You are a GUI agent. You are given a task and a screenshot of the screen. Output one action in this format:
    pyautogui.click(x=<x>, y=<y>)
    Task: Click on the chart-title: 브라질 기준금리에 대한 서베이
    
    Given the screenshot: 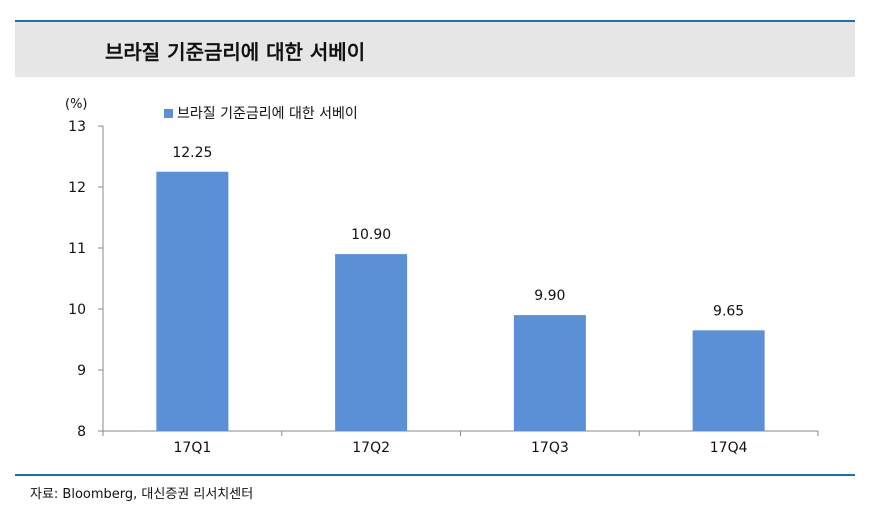 What is the action you would take?
    pyautogui.click(x=235, y=52)
    